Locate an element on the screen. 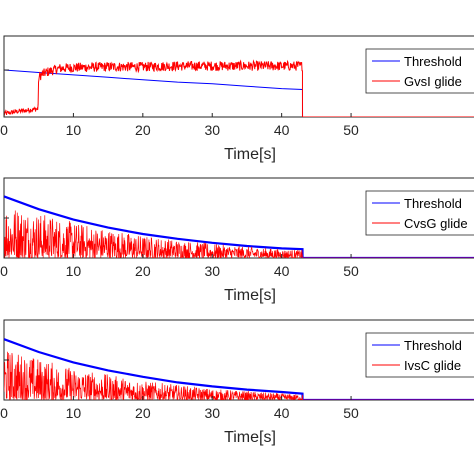 The width and height of the screenshot is (474, 474). legend: Threshold CvsG glide is located at coordinates (419, 213).